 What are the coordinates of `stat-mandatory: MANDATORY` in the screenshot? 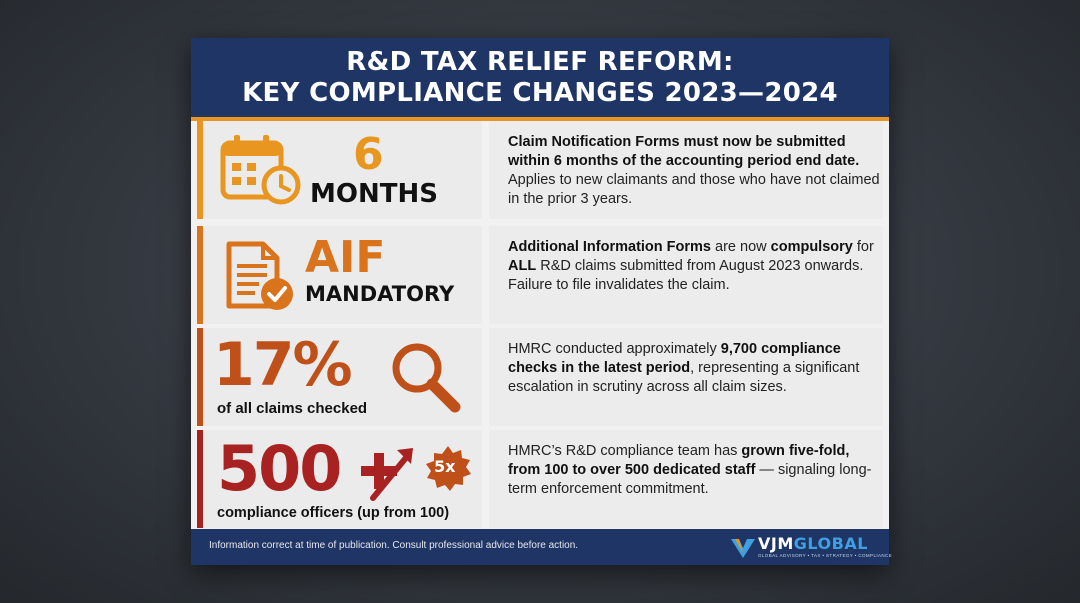 It's located at (380, 294).